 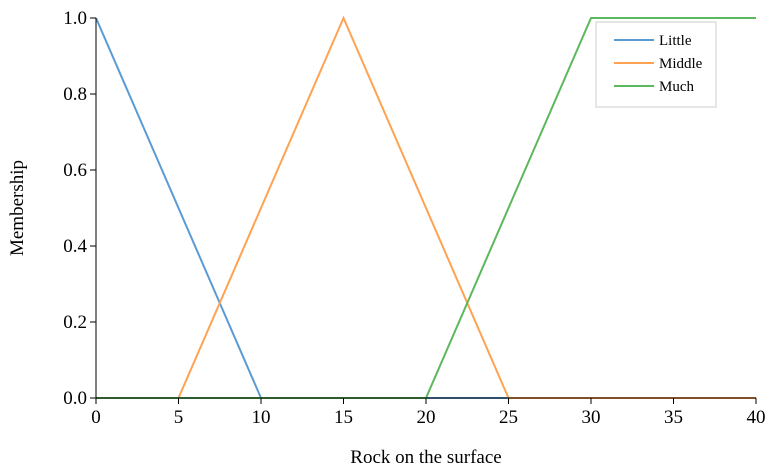 I want to click on y-axis-ticks: 0.0 0.2 0.4 0.6 0.8 1.0, so click(x=79, y=208).